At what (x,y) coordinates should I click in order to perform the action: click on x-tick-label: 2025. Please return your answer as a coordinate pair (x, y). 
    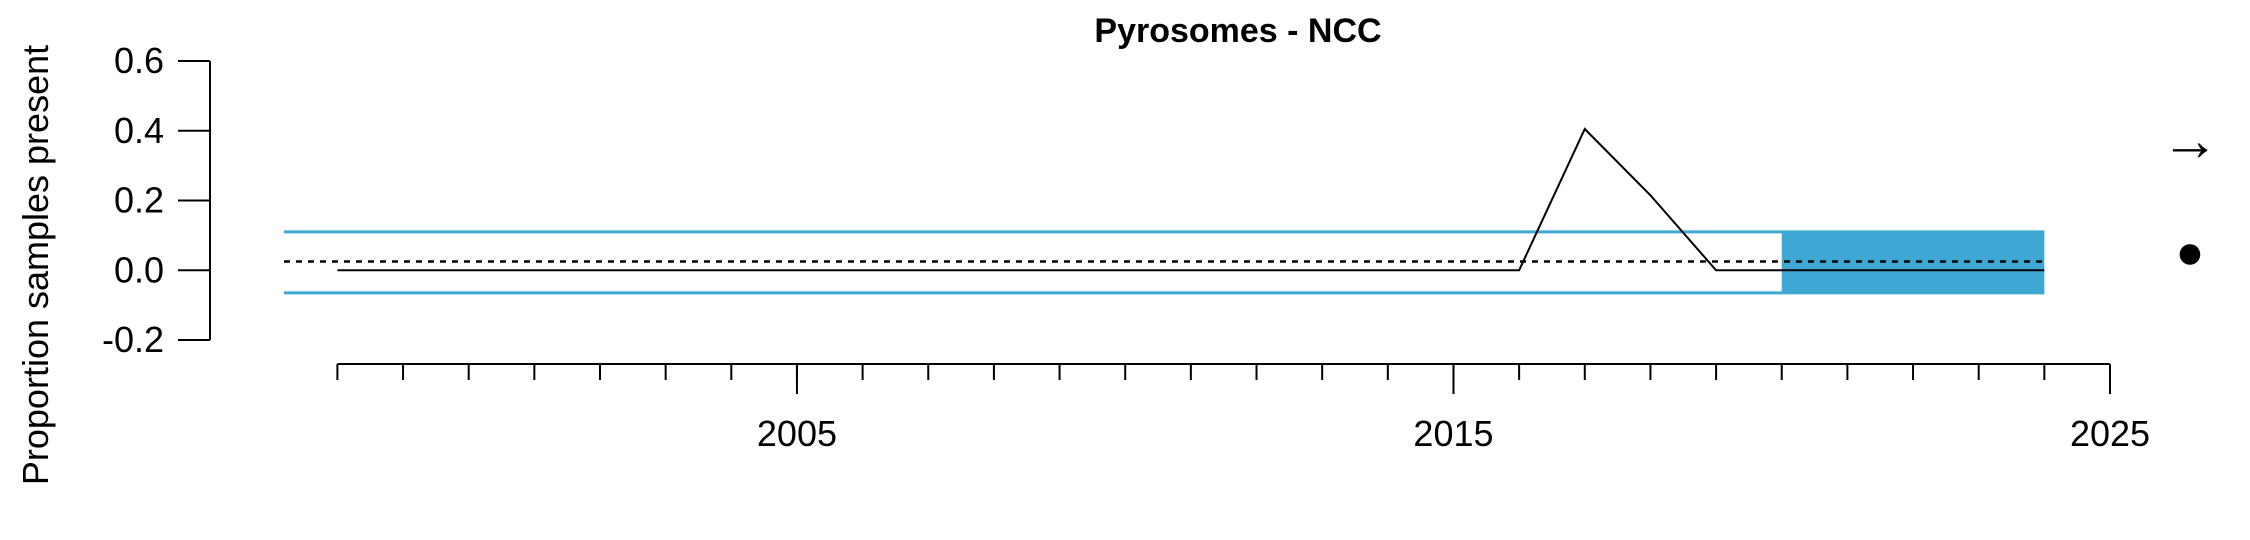
    Looking at the image, I should click on (2110, 433).